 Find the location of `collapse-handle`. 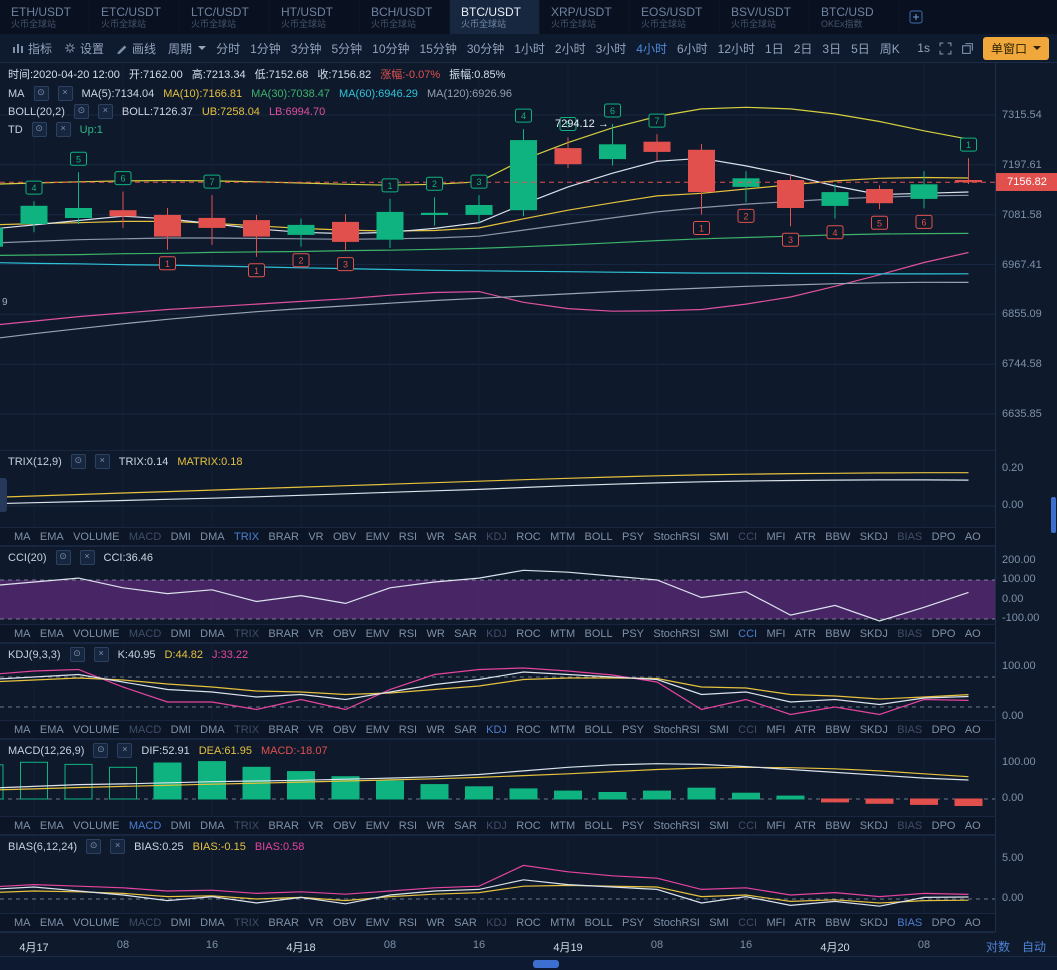

collapse-handle is located at coordinates (3, 495).